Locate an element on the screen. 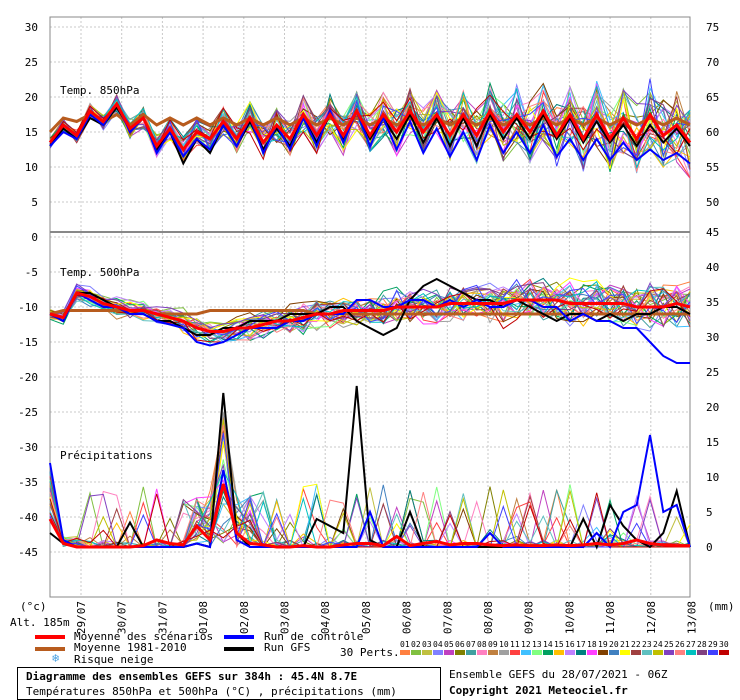 The width and height of the screenshot is (740, 700). pert-number: 01 is located at coordinates (405, 644).